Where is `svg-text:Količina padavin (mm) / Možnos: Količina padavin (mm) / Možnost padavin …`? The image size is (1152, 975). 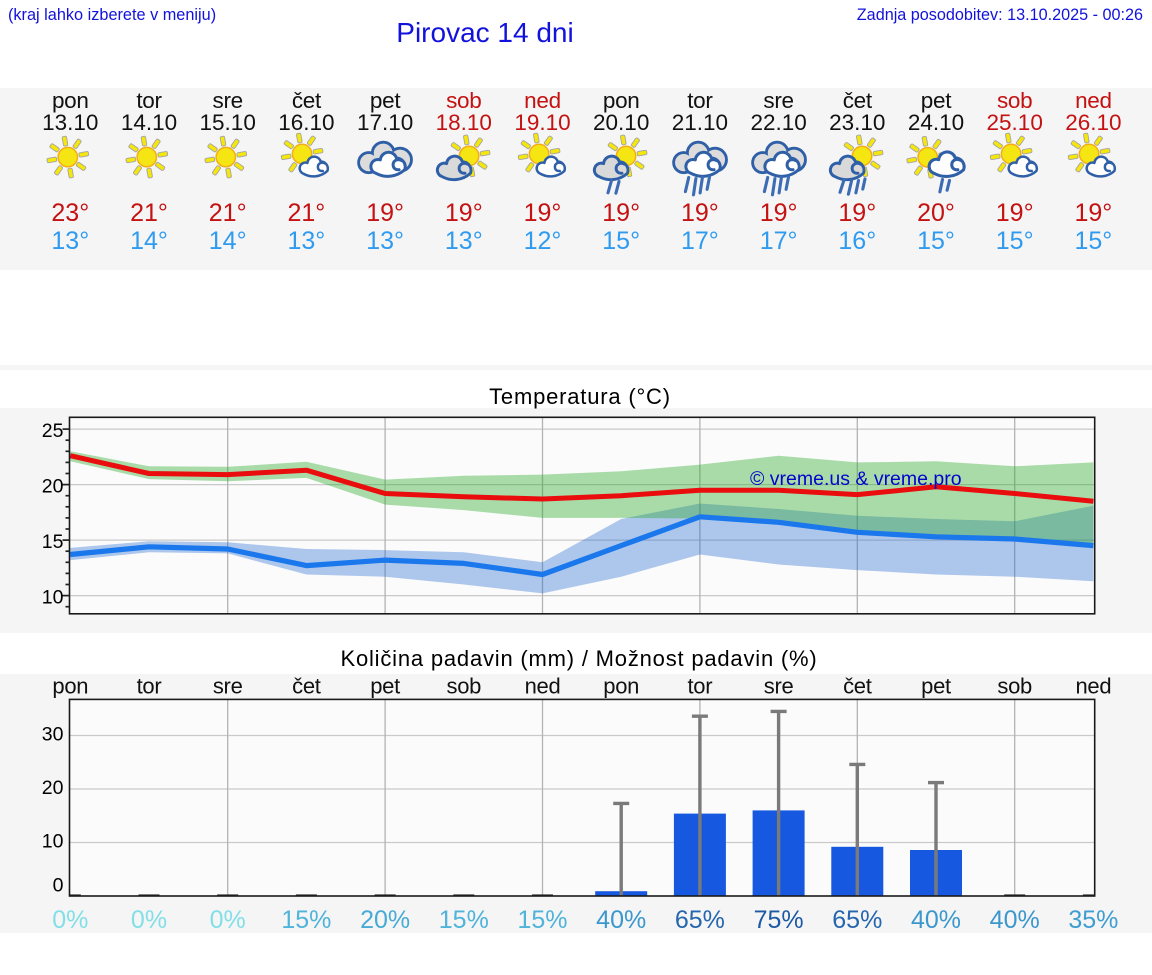 svg-text:Količina padavin (mm) / Možnos: Količina padavin (mm) / Možnost padavin … is located at coordinates (578, 658).